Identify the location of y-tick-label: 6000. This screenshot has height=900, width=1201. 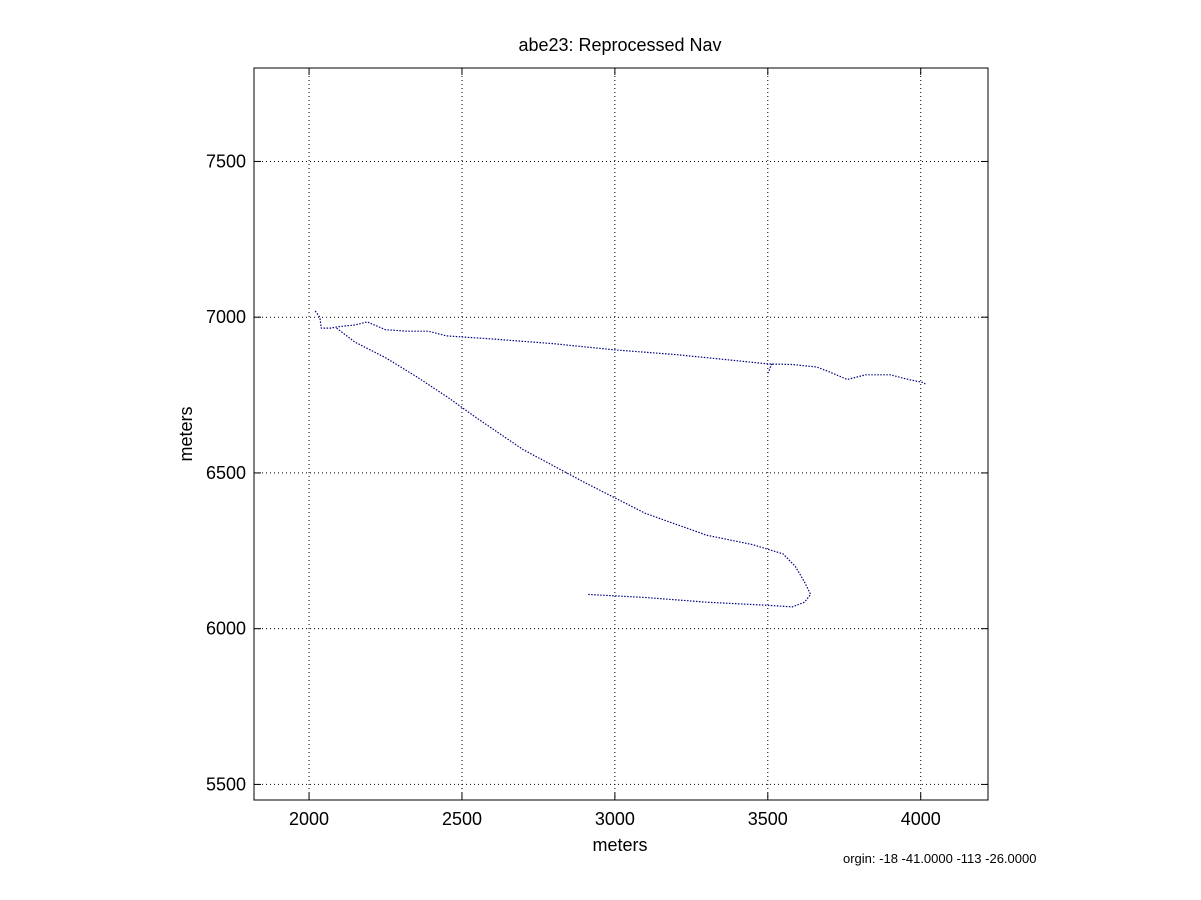
(226, 629).